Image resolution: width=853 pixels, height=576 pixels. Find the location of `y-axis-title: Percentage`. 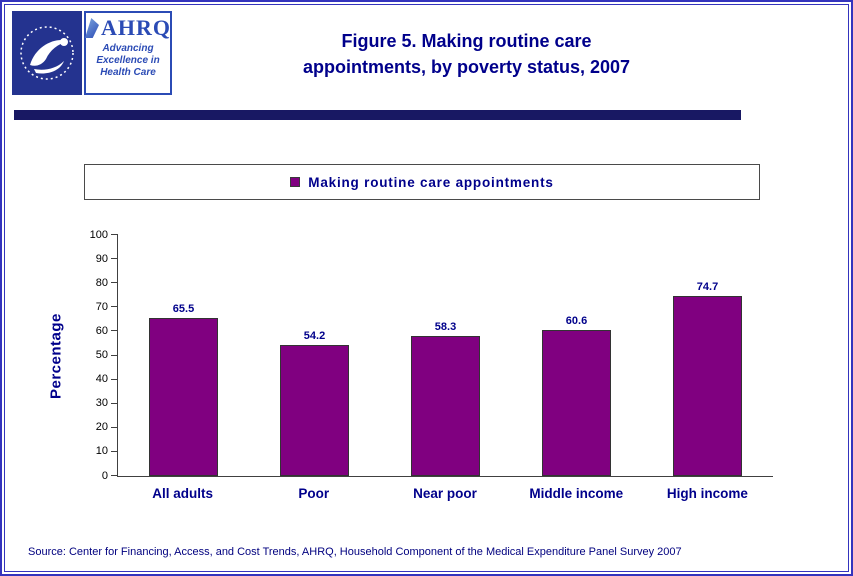

y-axis-title: Percentage is located at coordinates (56, 356).